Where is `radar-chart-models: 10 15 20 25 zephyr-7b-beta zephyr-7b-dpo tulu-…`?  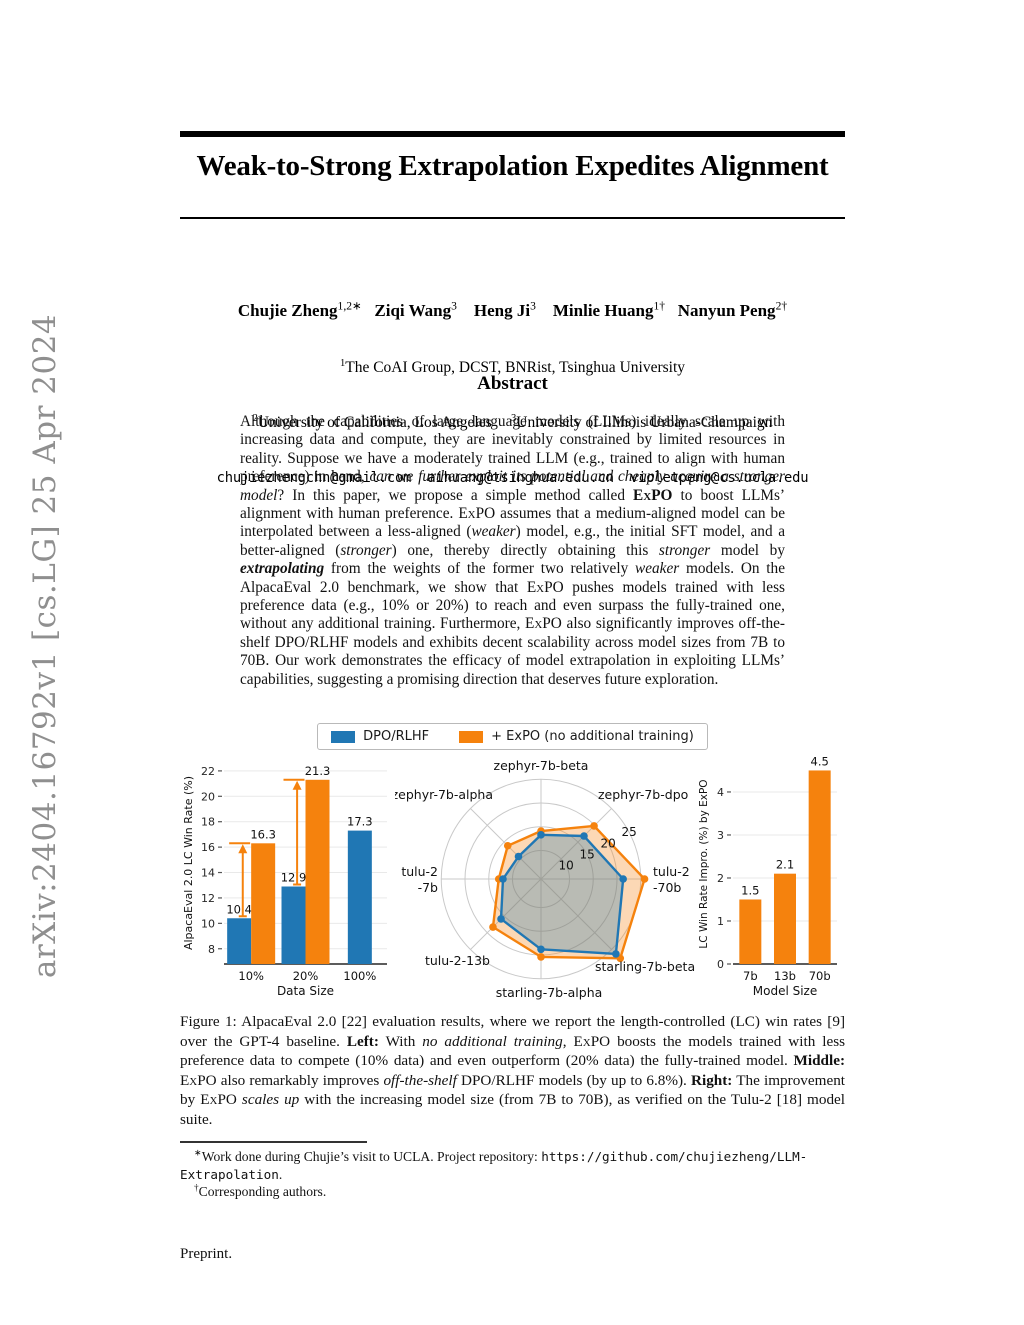 radar-chart-models: 10 15 20 25 zephyr-7b-beta zephyr-7b-dpo tulu-… is located at coordinates (544, 877).